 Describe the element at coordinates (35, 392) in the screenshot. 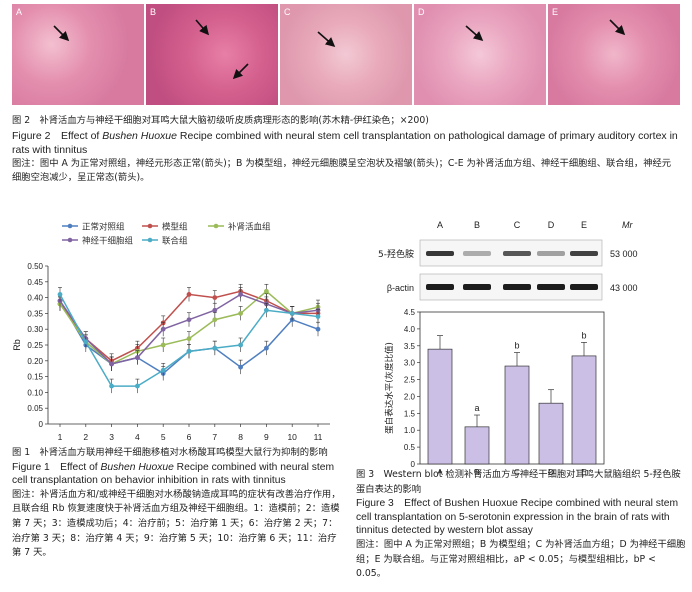

I see `y-tick-label: 0.10` at that location.